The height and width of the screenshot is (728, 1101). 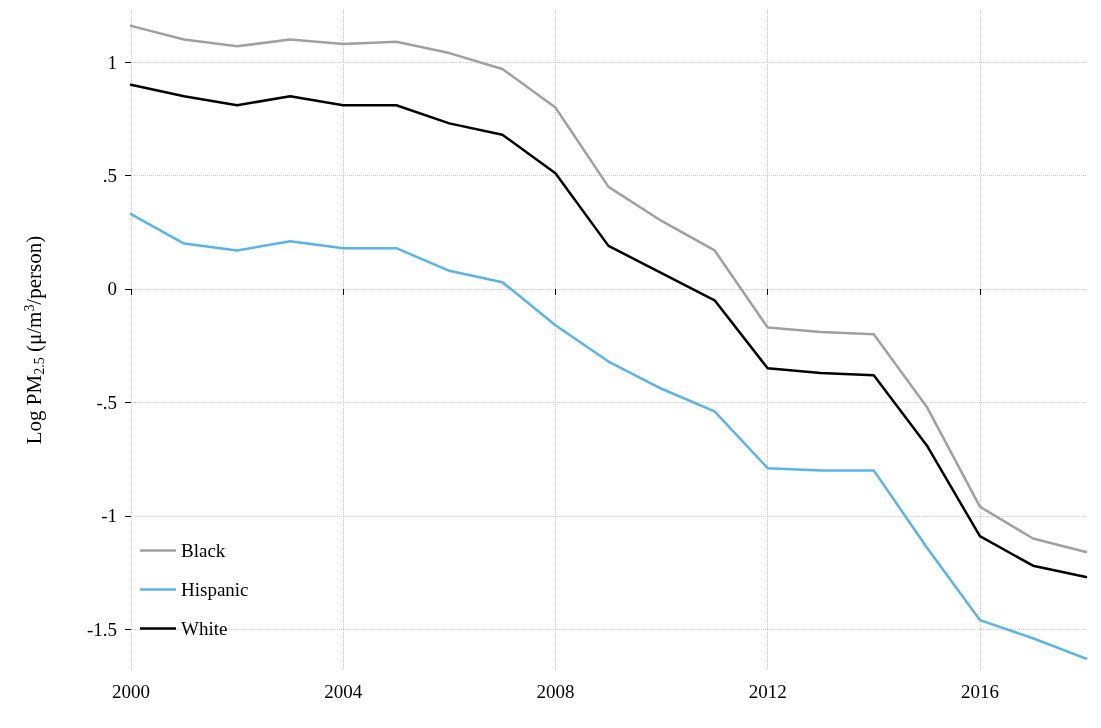 What do you see at coordinates (767, 691) in the screenshot?
I see `x-tick-label: 2012` at bounding box center [767, 691].